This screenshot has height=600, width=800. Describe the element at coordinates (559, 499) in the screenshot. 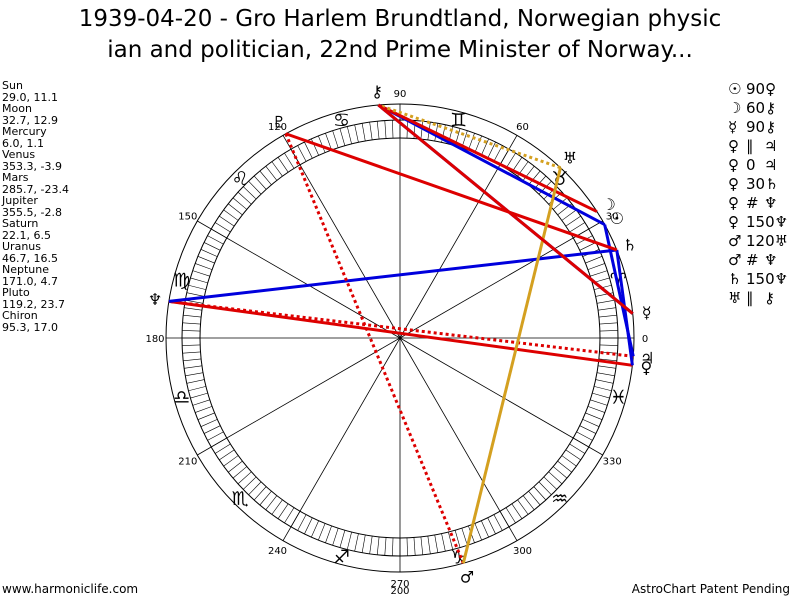

I see `zodiac-sign-glyph: ♒` at that location.